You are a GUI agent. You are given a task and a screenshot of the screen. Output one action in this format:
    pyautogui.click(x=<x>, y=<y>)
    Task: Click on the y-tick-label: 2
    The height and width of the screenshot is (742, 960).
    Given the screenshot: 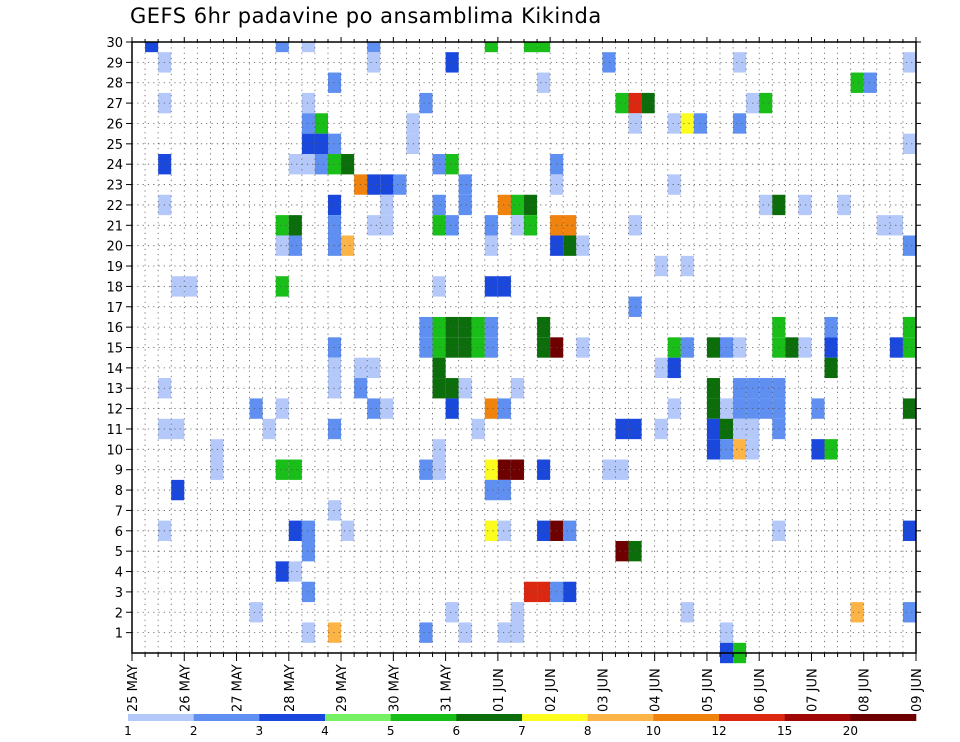 What is the action you would take?
    pyautogui.click(x=119, y=613)
    